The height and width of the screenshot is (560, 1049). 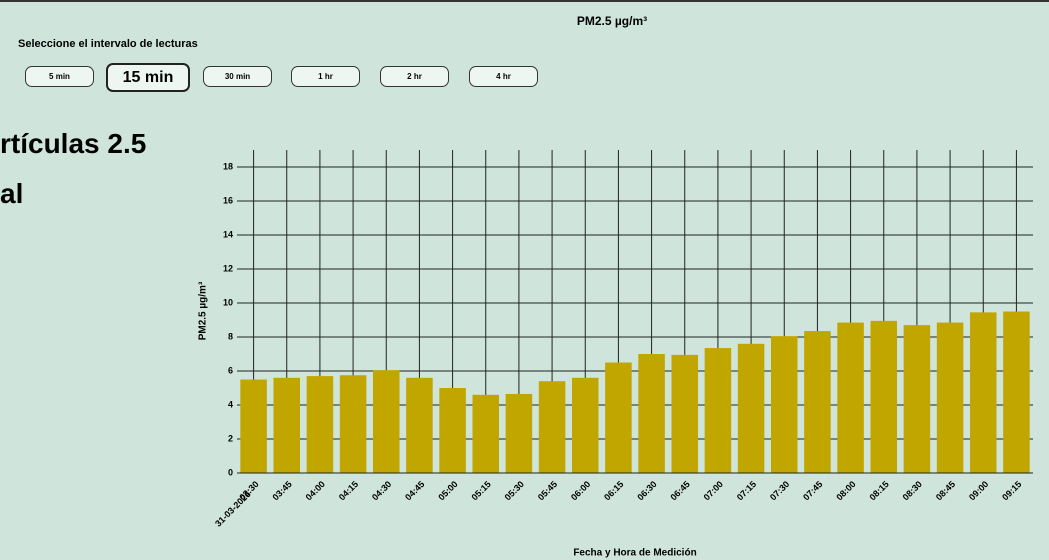 What do you see at coordinates (612, 21) in the screenshot?
I see `chart-title: PM2.5 µg/m³` at bounding box center [612, 21].